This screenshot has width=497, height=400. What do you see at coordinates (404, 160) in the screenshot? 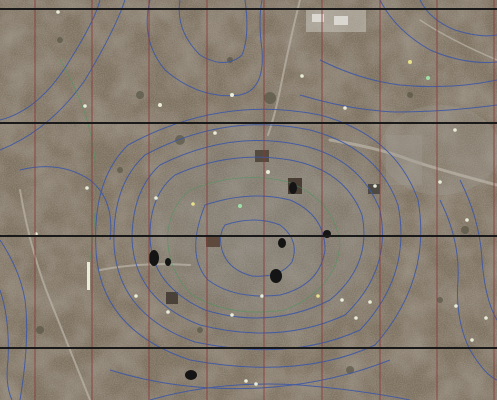
I see `cleared-pad` at bounding box center [404, 160].